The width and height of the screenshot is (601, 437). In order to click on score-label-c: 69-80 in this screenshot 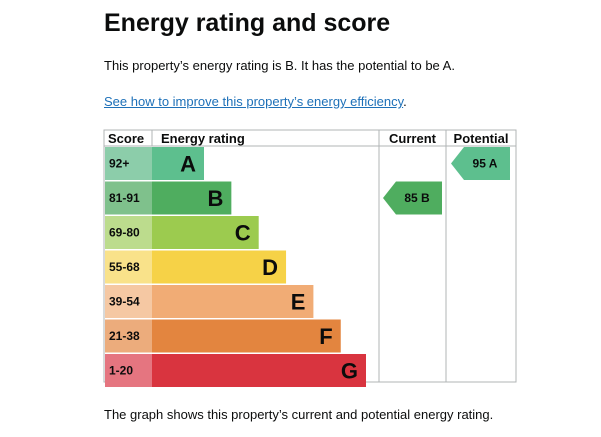, I will do `click(124, 233)`.